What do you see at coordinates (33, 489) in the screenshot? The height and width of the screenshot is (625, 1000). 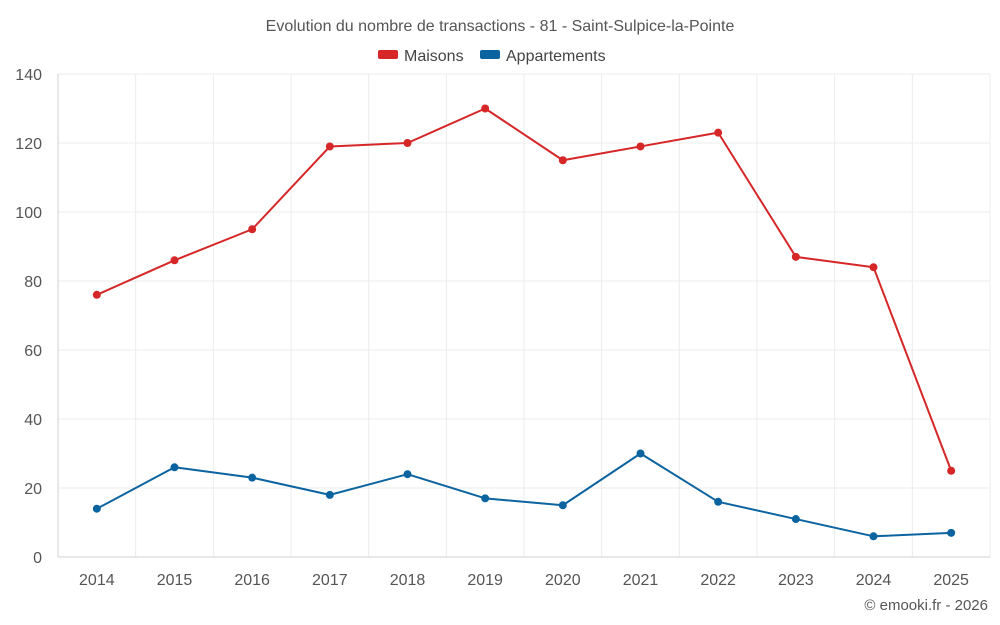 I see `y-tick-label: 20` at bounding box center [33, 489].